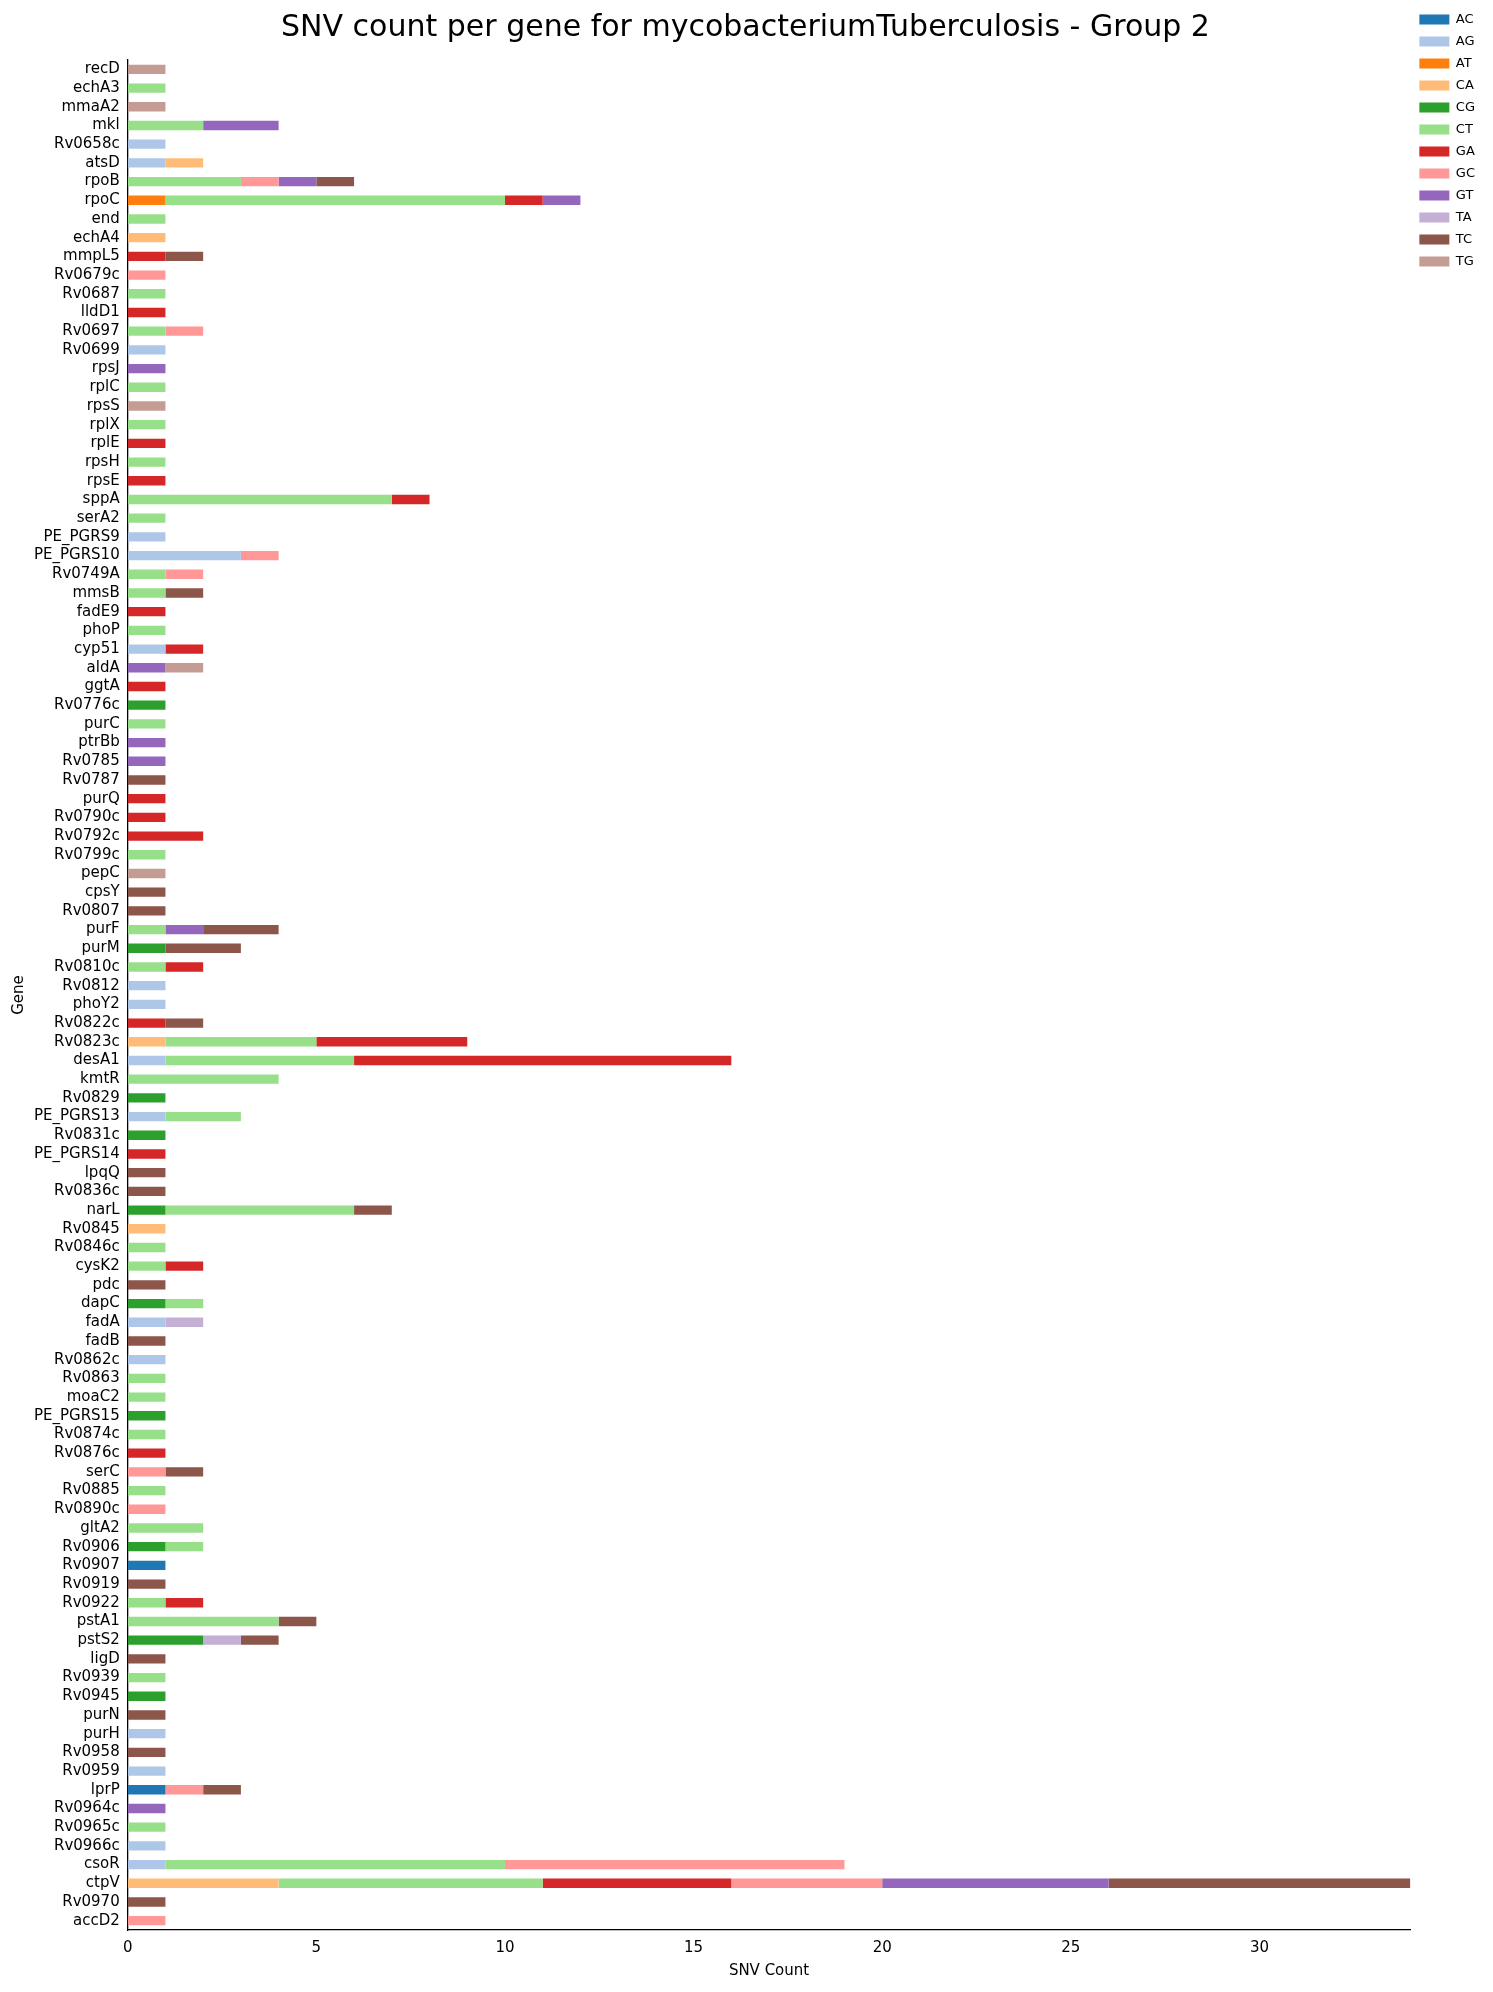  Describe the element at coordinates (106, 124) in the screenshot. I see `y-tick-label: mkl` at that location.